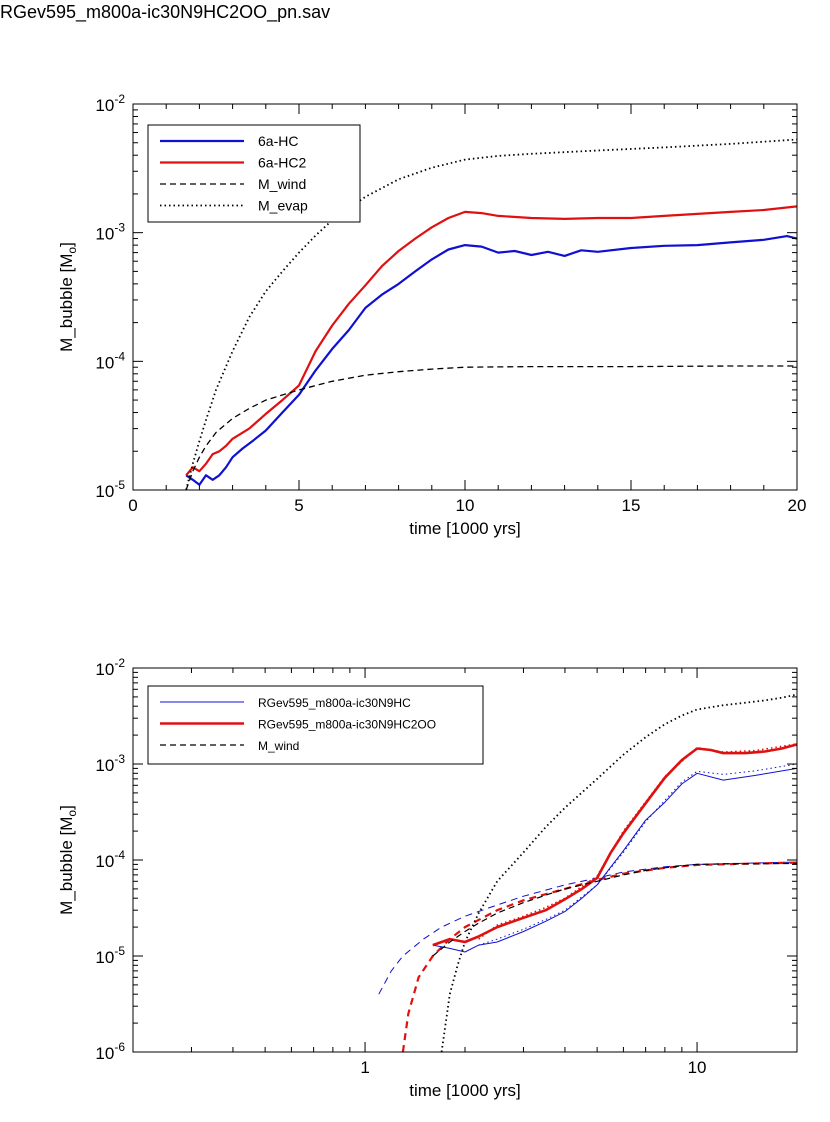 The height and width of the screenshot is (1122, 830). Describe the element at coordinates (283, 206) in the screenshot. I see `legend-label: M_evap` at that location.